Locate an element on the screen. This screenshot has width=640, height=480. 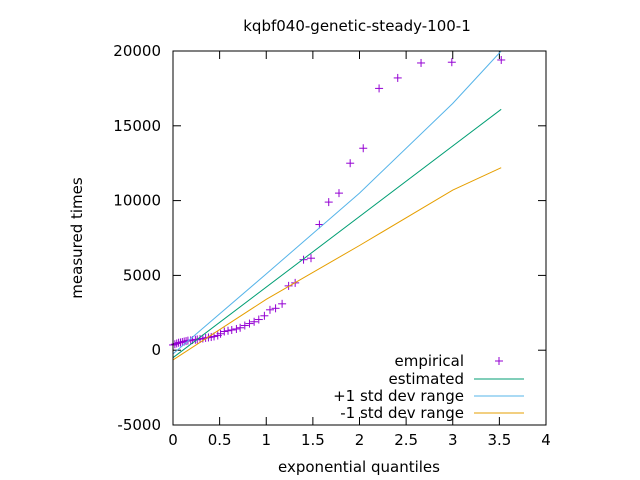
y-tick-label: -5000 is located at coordinates (139, 425).